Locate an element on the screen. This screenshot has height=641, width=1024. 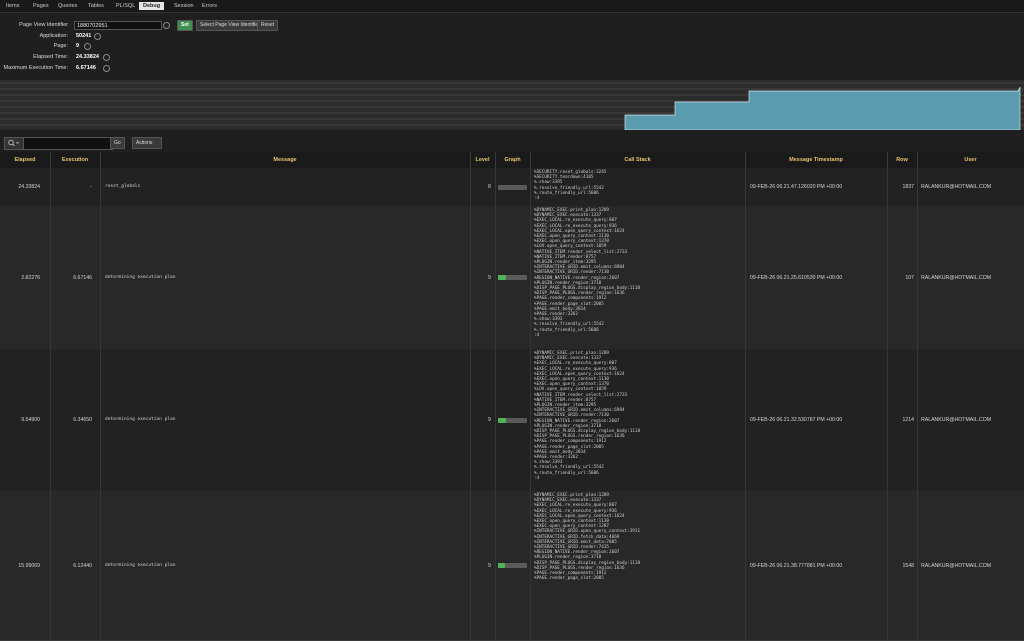
stack-line: %INTERACTIVE_GRID.emit_columns:6984 is located at coordinates (579, 411).